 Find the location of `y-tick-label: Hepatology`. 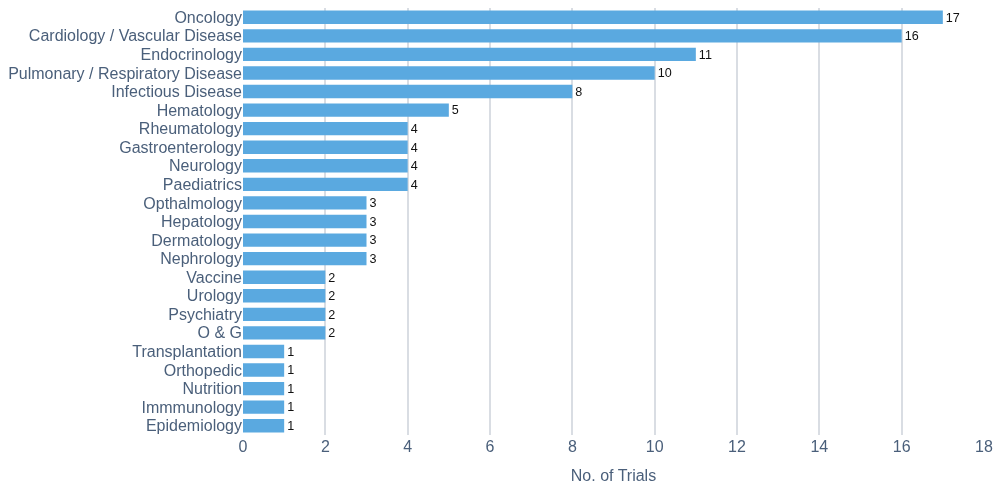

y-tick-label: Hepatology is located at coordinates (201, 222).